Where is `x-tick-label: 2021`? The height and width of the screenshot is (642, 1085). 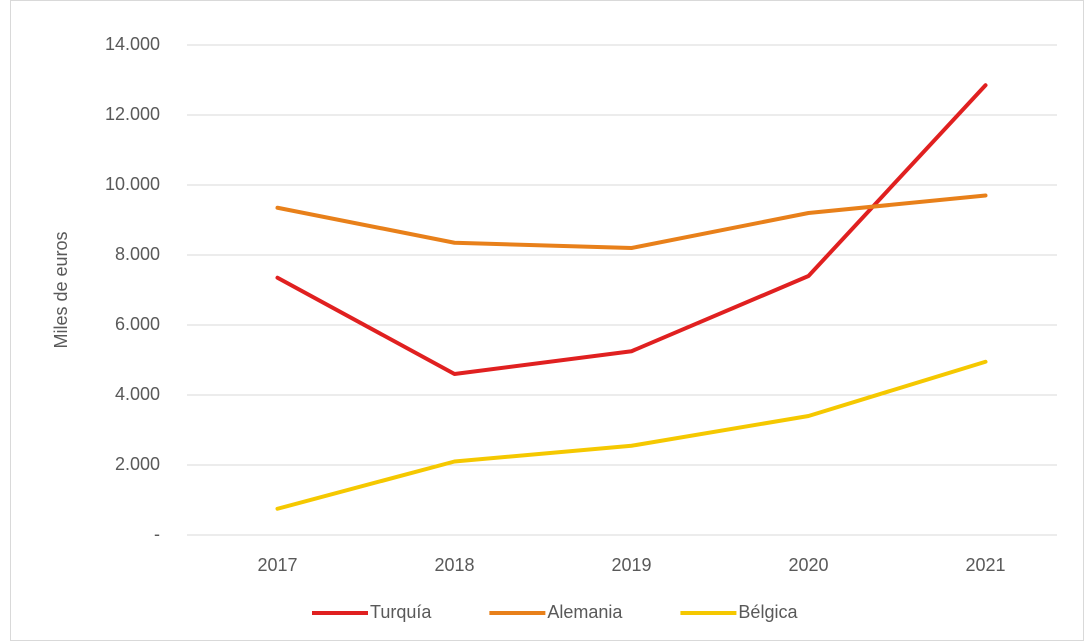 x-tick-label: 2021 is located at coordinates (985, 565).